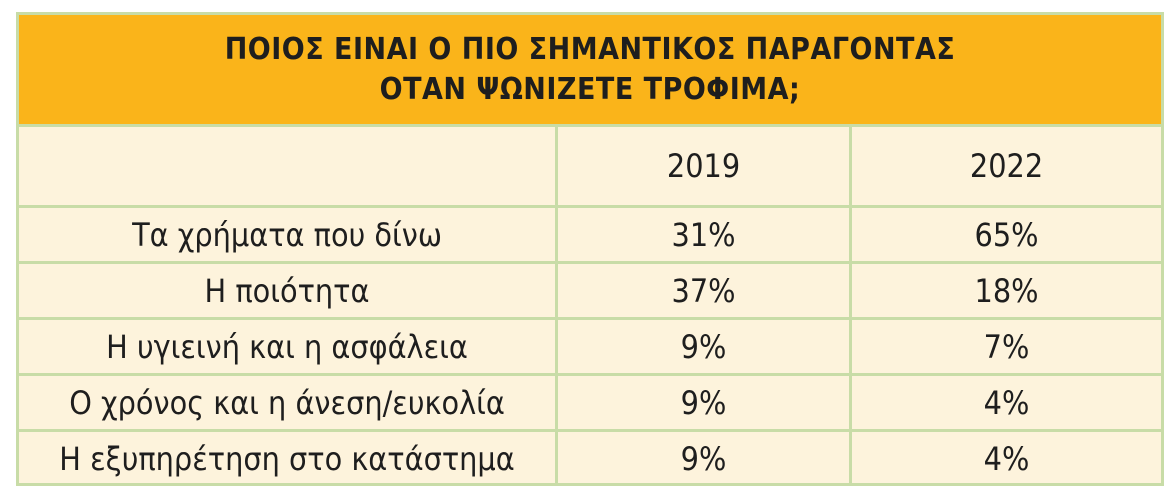 The height and width of the screenshot is (500, 1172). Describe the element at coordinates (703, 234) in the screenshot. I see `value-2019: 31%` at that location.